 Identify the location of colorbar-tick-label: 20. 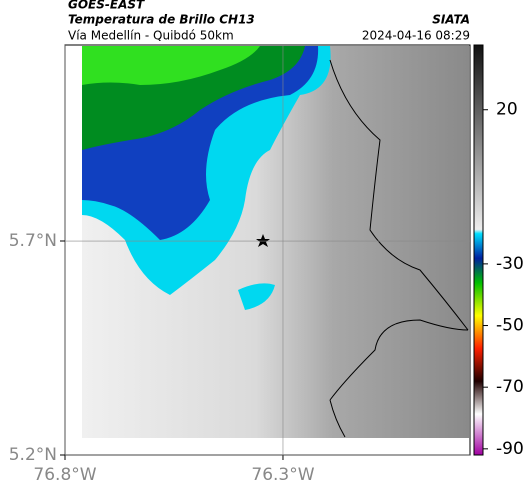
(507, 110).